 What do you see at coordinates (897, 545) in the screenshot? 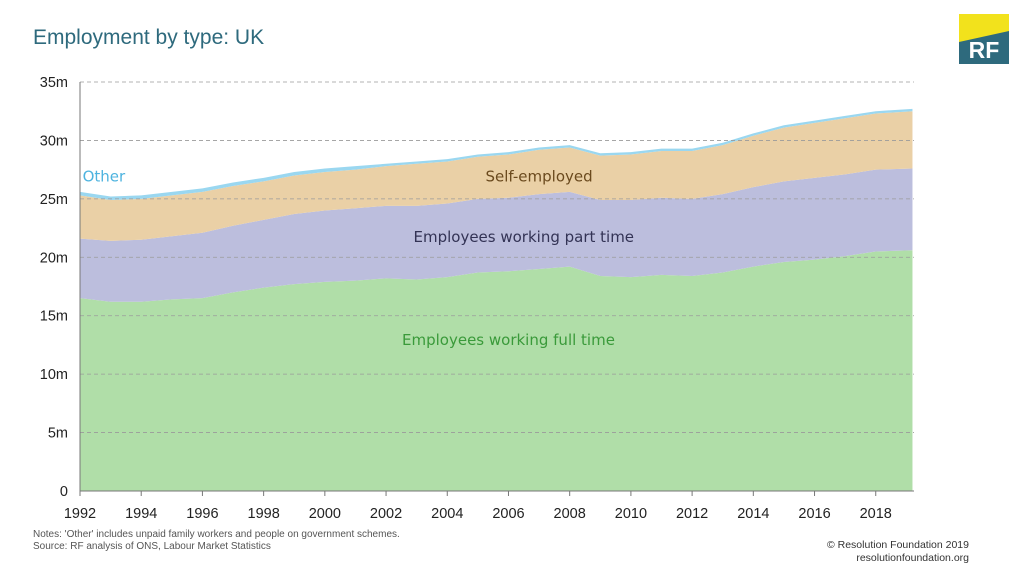
I see `copyright-text: © Resolution Foundation 2019` at bounding box center [897, 545].